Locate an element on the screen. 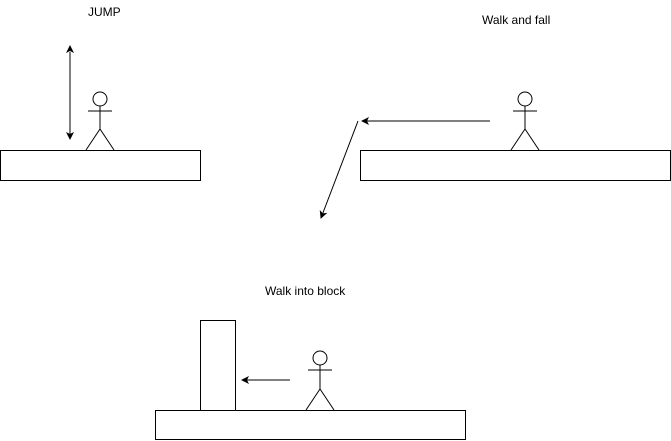  jump-platform is located at coordinates (100, 165).